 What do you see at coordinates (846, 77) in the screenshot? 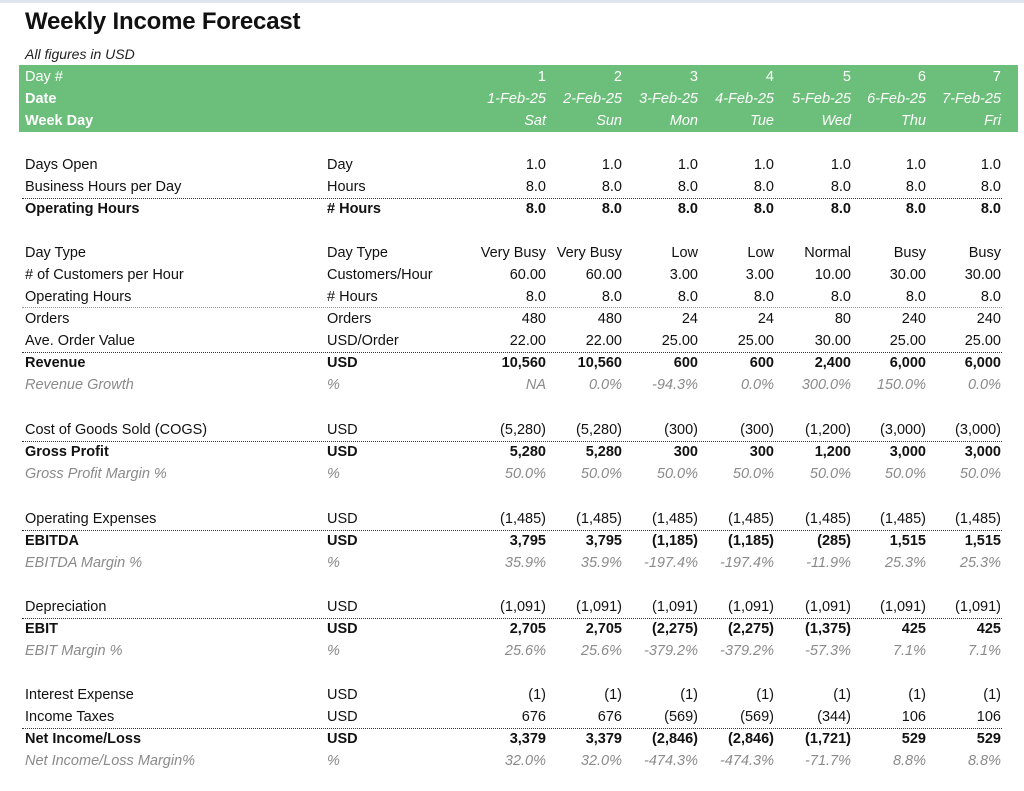
I see `header-cell: 5` at bounding box center [846, 77].